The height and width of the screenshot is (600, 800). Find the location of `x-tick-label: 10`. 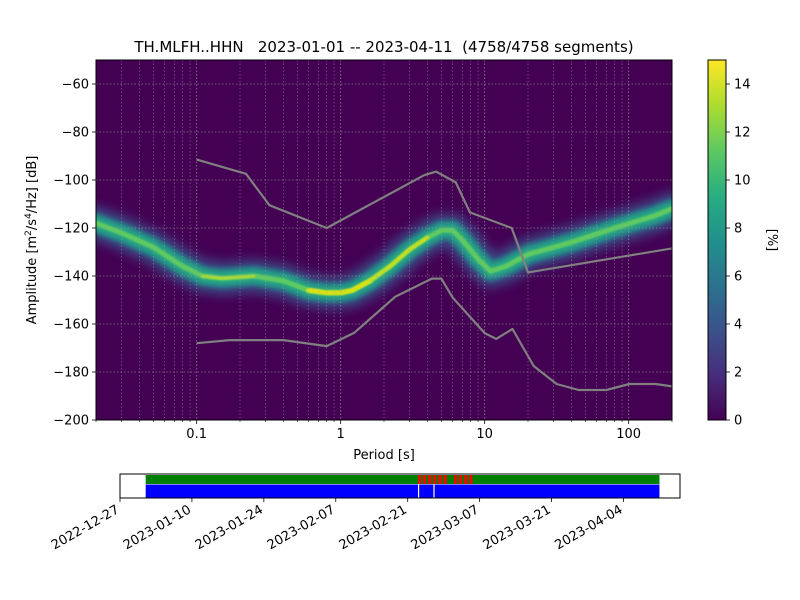

x-tick-label: 10 is located at coordinates (484, 434).